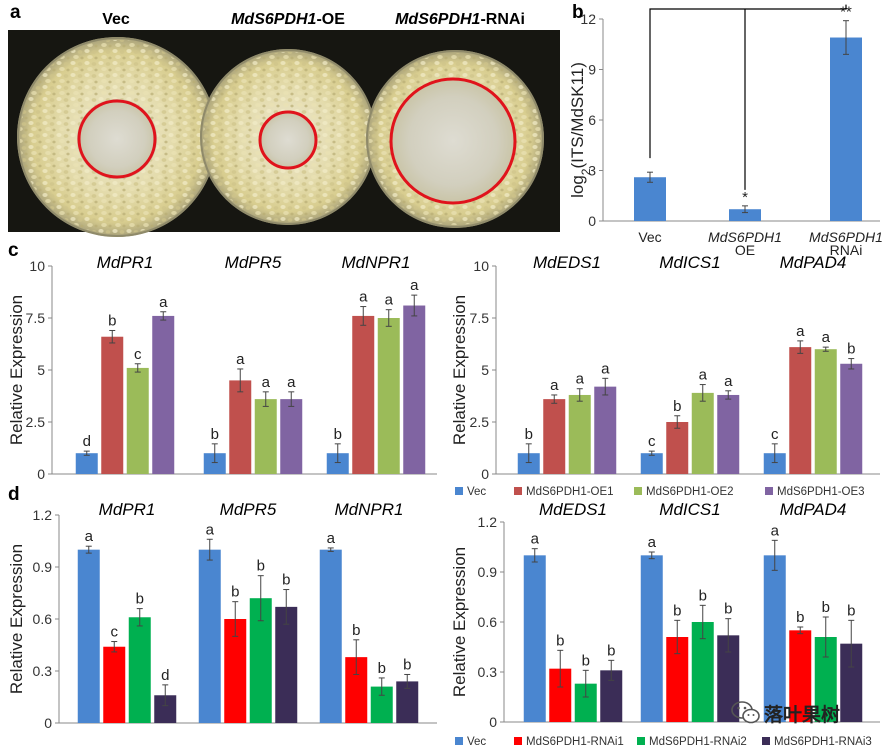 The height and width of the screenshot is (750, 896). Describe the element at coordinates (13, 250) in the screenshot. I see `panel-label-c: c` at that location.